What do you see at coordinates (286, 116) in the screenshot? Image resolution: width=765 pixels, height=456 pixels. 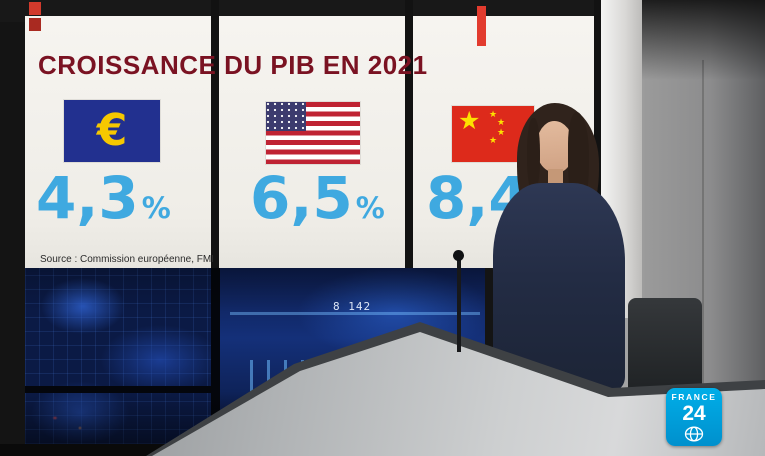 I see `us-flag-canton` at bounding box center [286, 116].